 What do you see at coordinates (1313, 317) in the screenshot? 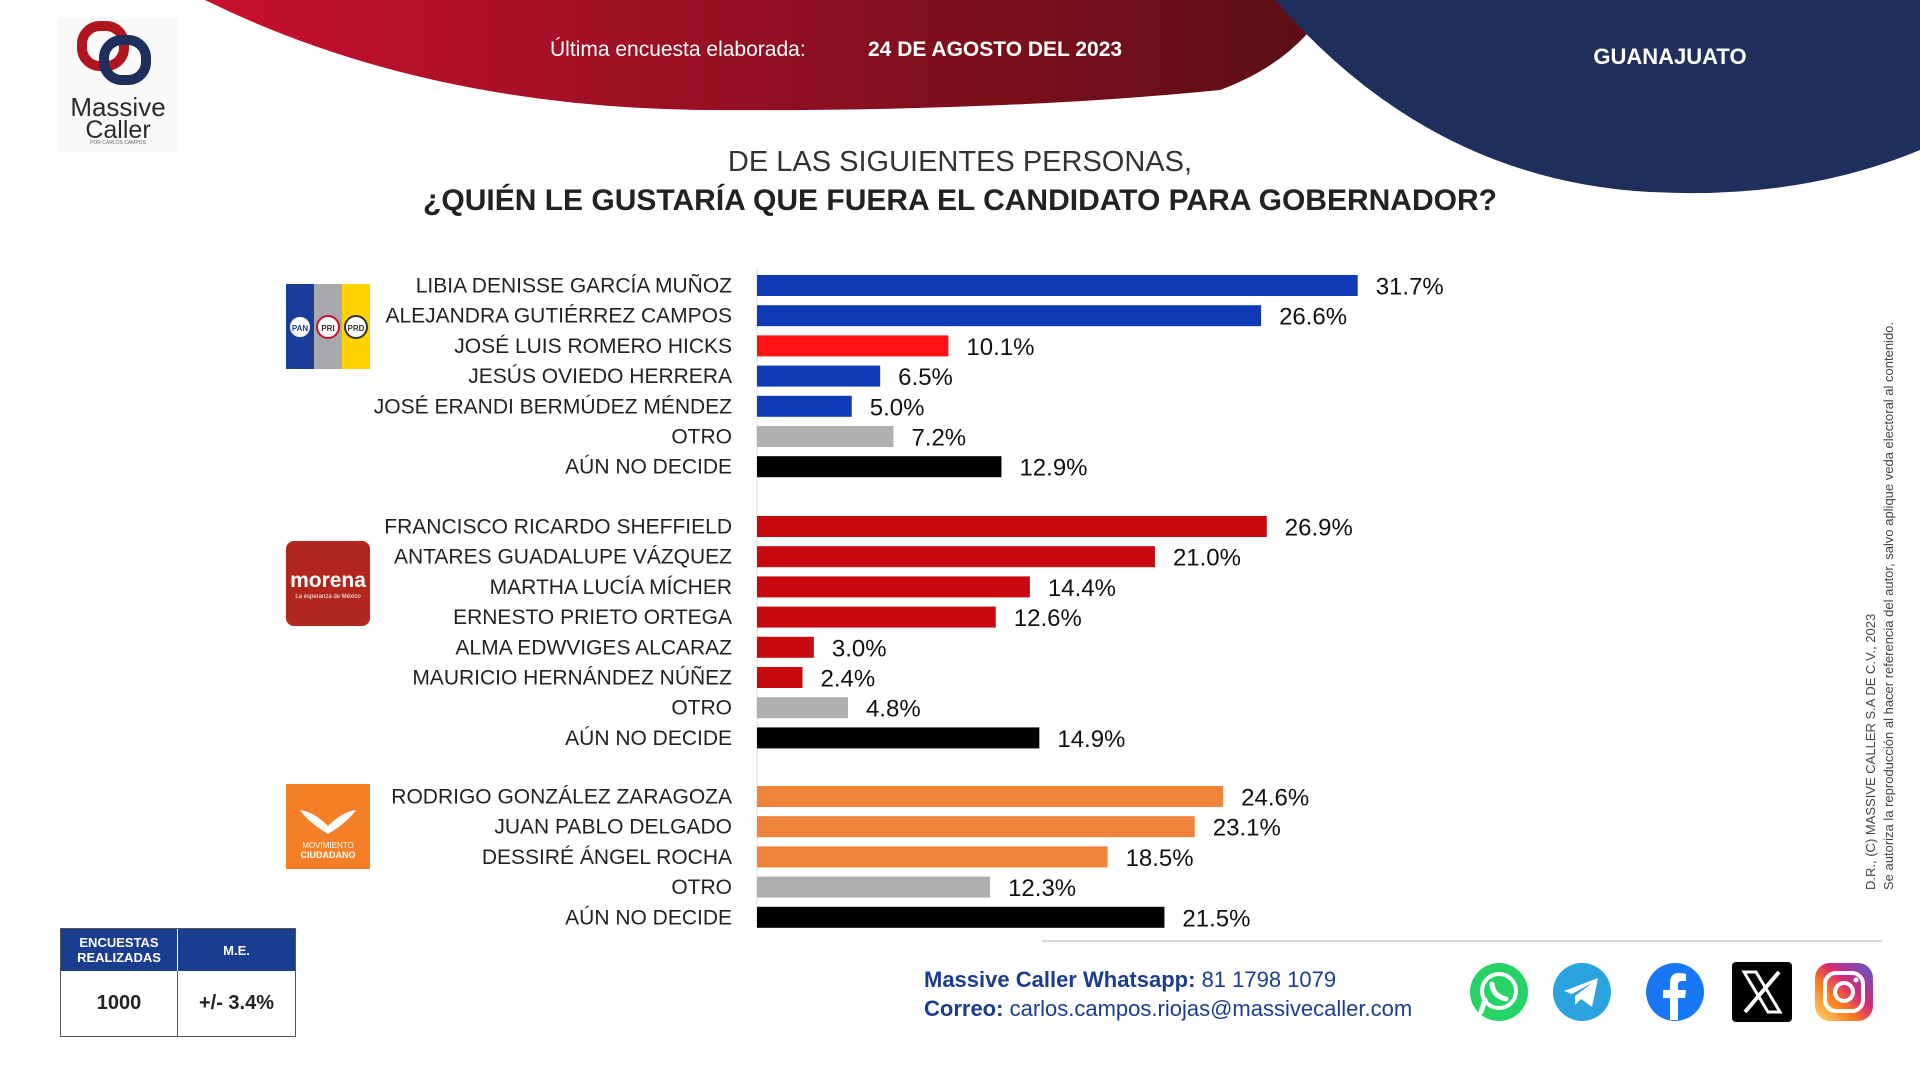
I see `data-label: 26.6%` at bounding box center [1313, 317].